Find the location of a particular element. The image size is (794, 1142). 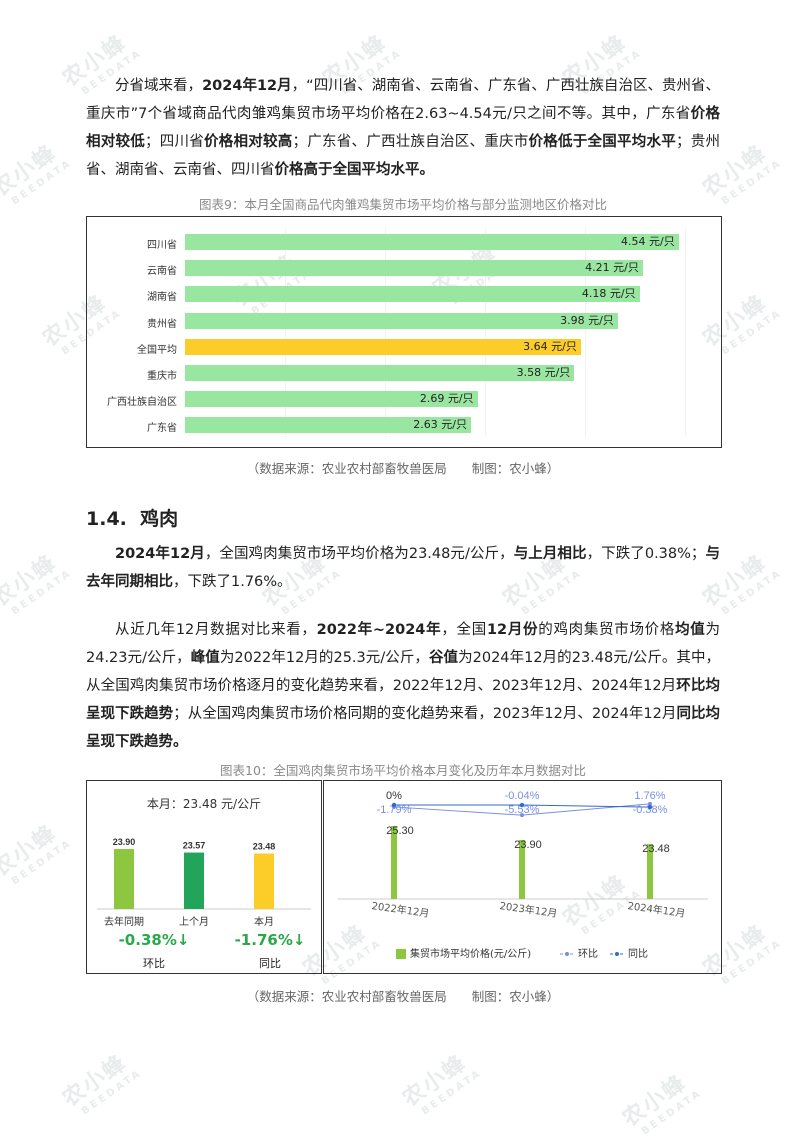

history-bar-label: 23.90 is located at coordinates (528, 845).